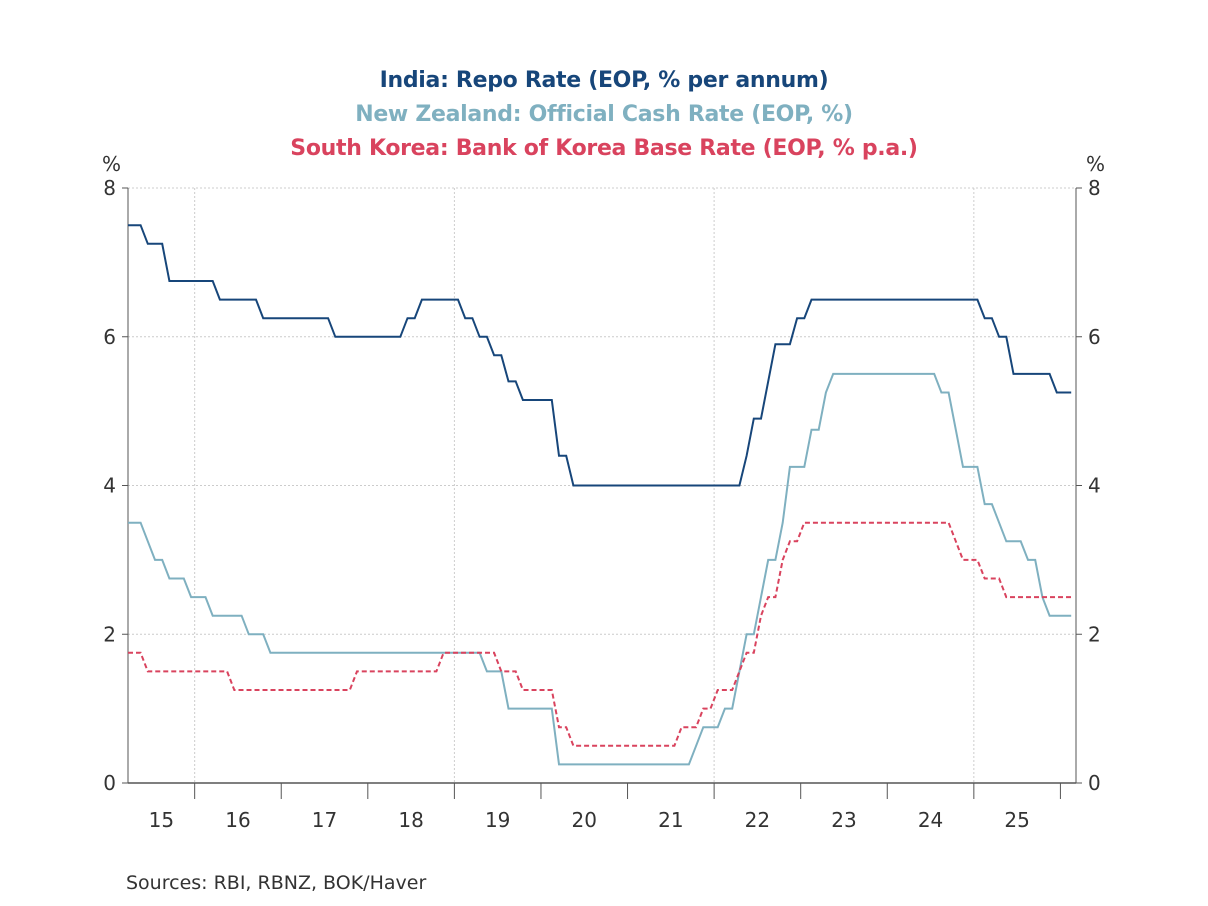 The height and width of the screenshot is (906, 1208). I want to click on chart-title-india: India: Repo Rate (EOP, % per annum), so click(604, 80).